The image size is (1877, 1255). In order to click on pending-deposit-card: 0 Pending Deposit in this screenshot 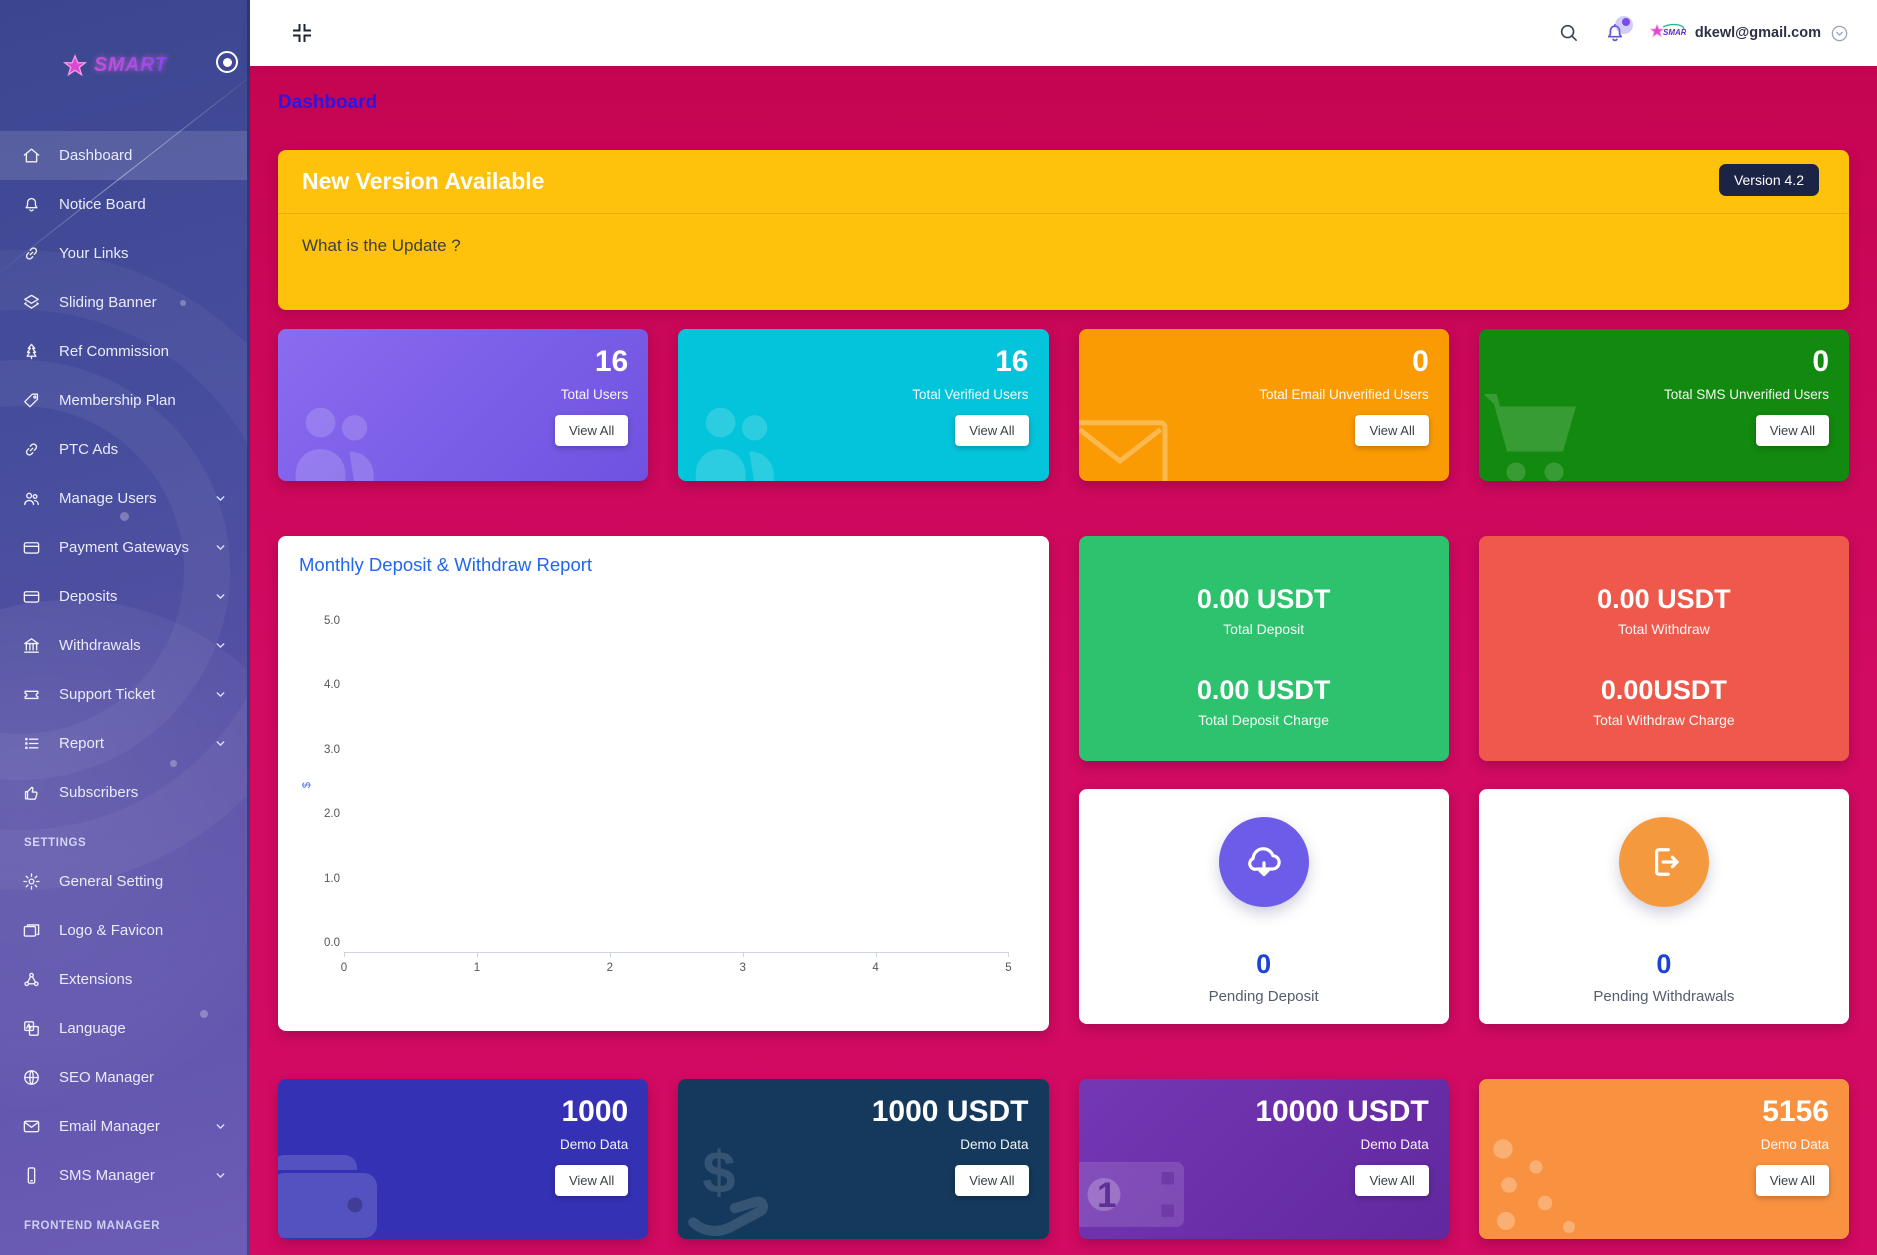, I will do `click(1263, 906)`.